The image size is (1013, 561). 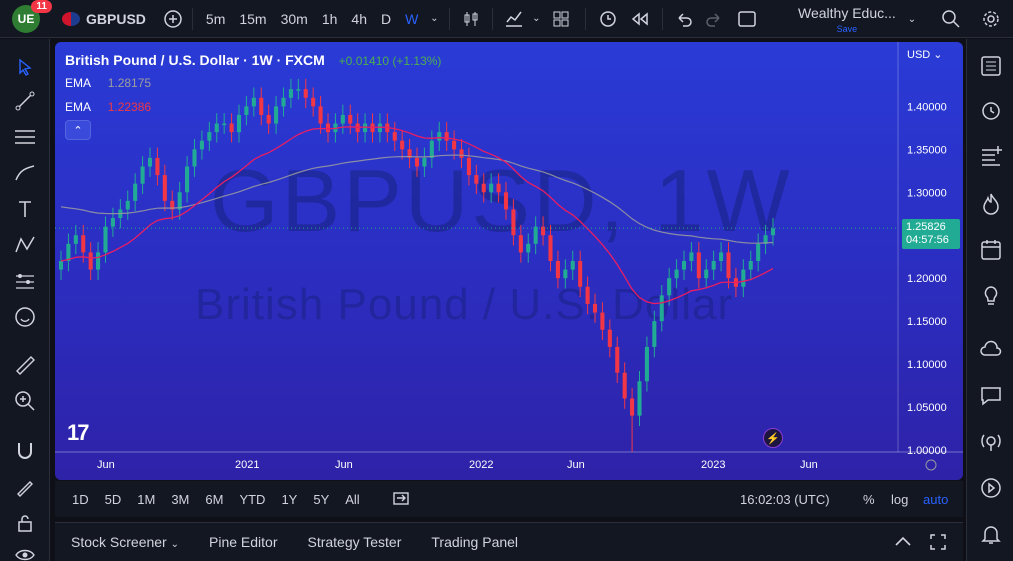 What do you see at coordinates (25, 401) in the screenshot?
I see `zoom-in-icon` at bounding box center [25, 401].